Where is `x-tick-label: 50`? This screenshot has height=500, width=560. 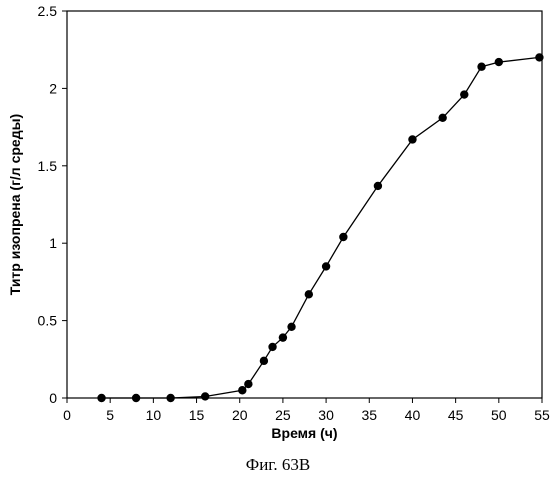 x-tick-label: 50 is located at coordinates (499, 415).